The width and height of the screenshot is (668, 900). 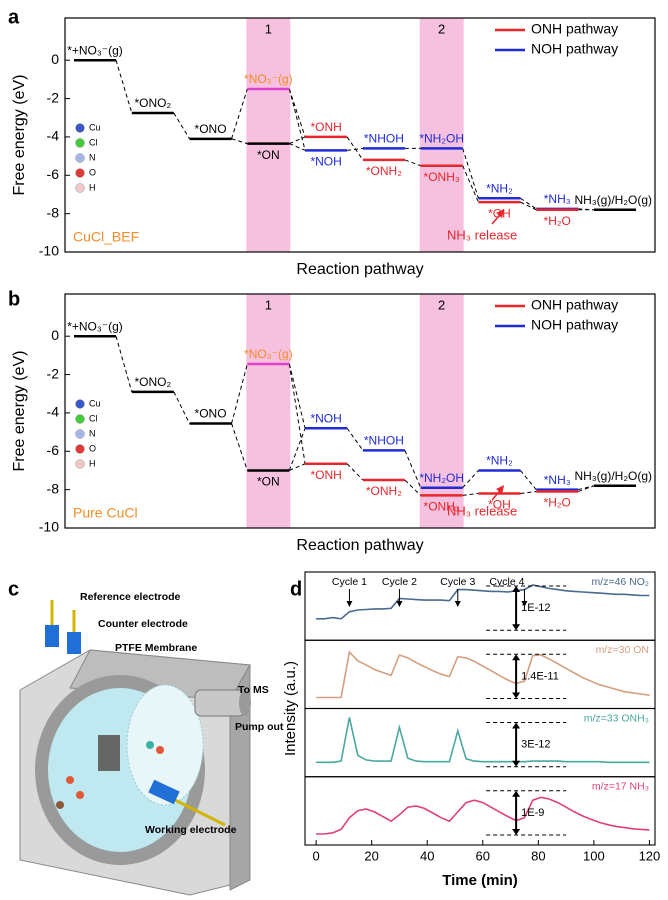 What do you see at coordinates (92, 433) in the screenshot?
I see `atom-label: N` at bounding box center [92, 433].